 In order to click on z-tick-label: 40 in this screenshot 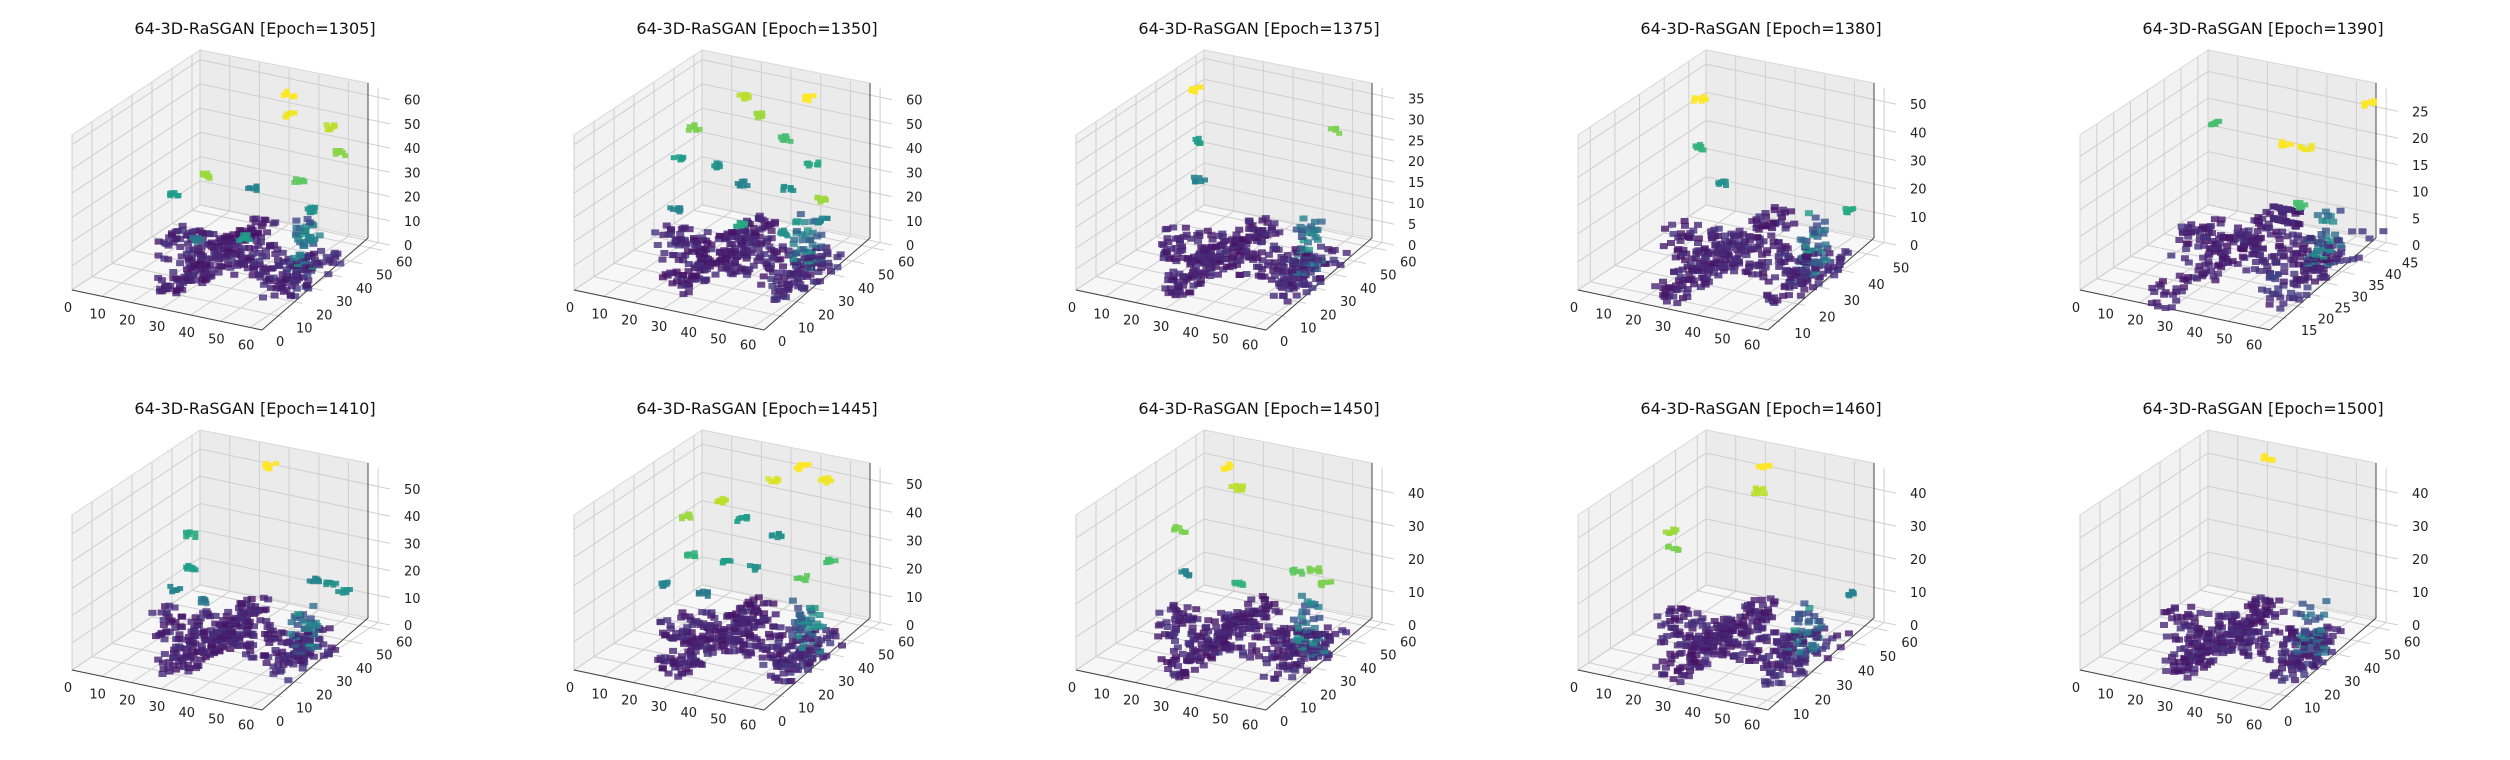, I will do `click(1918, 133)`.